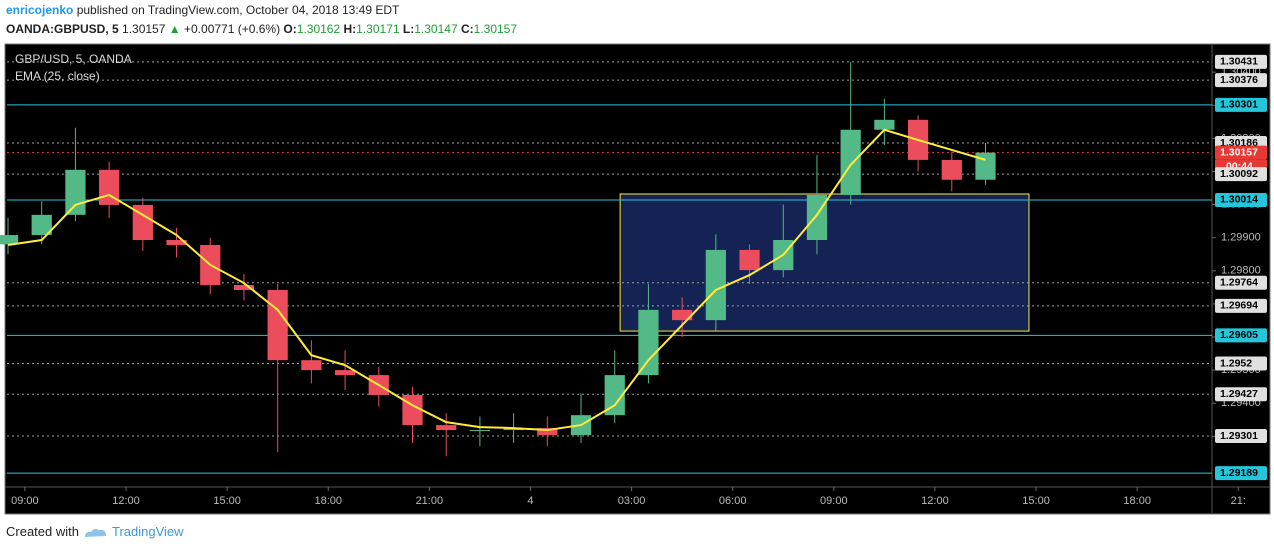  I want to click on x-tick-label: 4, so click(530, 501).